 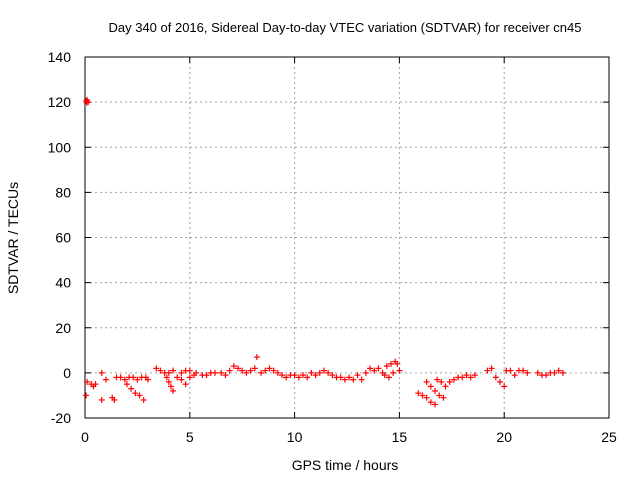 I want to click on x-tick-label: 0, so click(x=85, y=437).